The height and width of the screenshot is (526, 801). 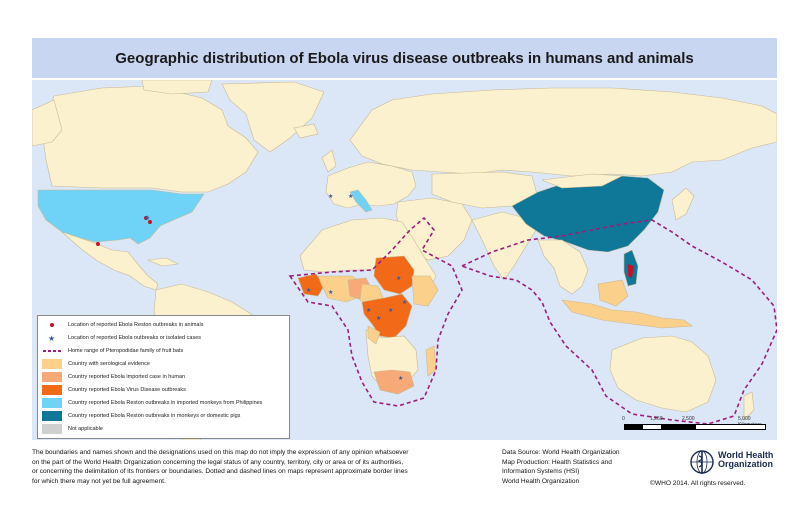 I want to click on red-dot-icon, so click(x=52, y=325).